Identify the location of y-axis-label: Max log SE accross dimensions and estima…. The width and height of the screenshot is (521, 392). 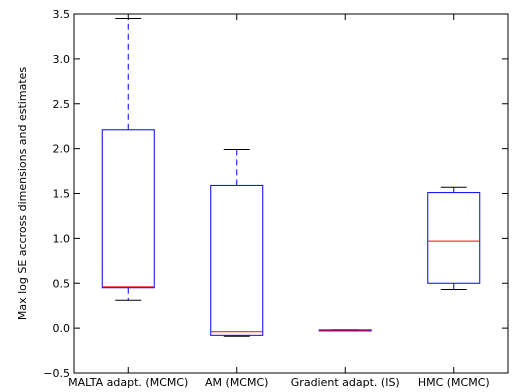
(22, 194).